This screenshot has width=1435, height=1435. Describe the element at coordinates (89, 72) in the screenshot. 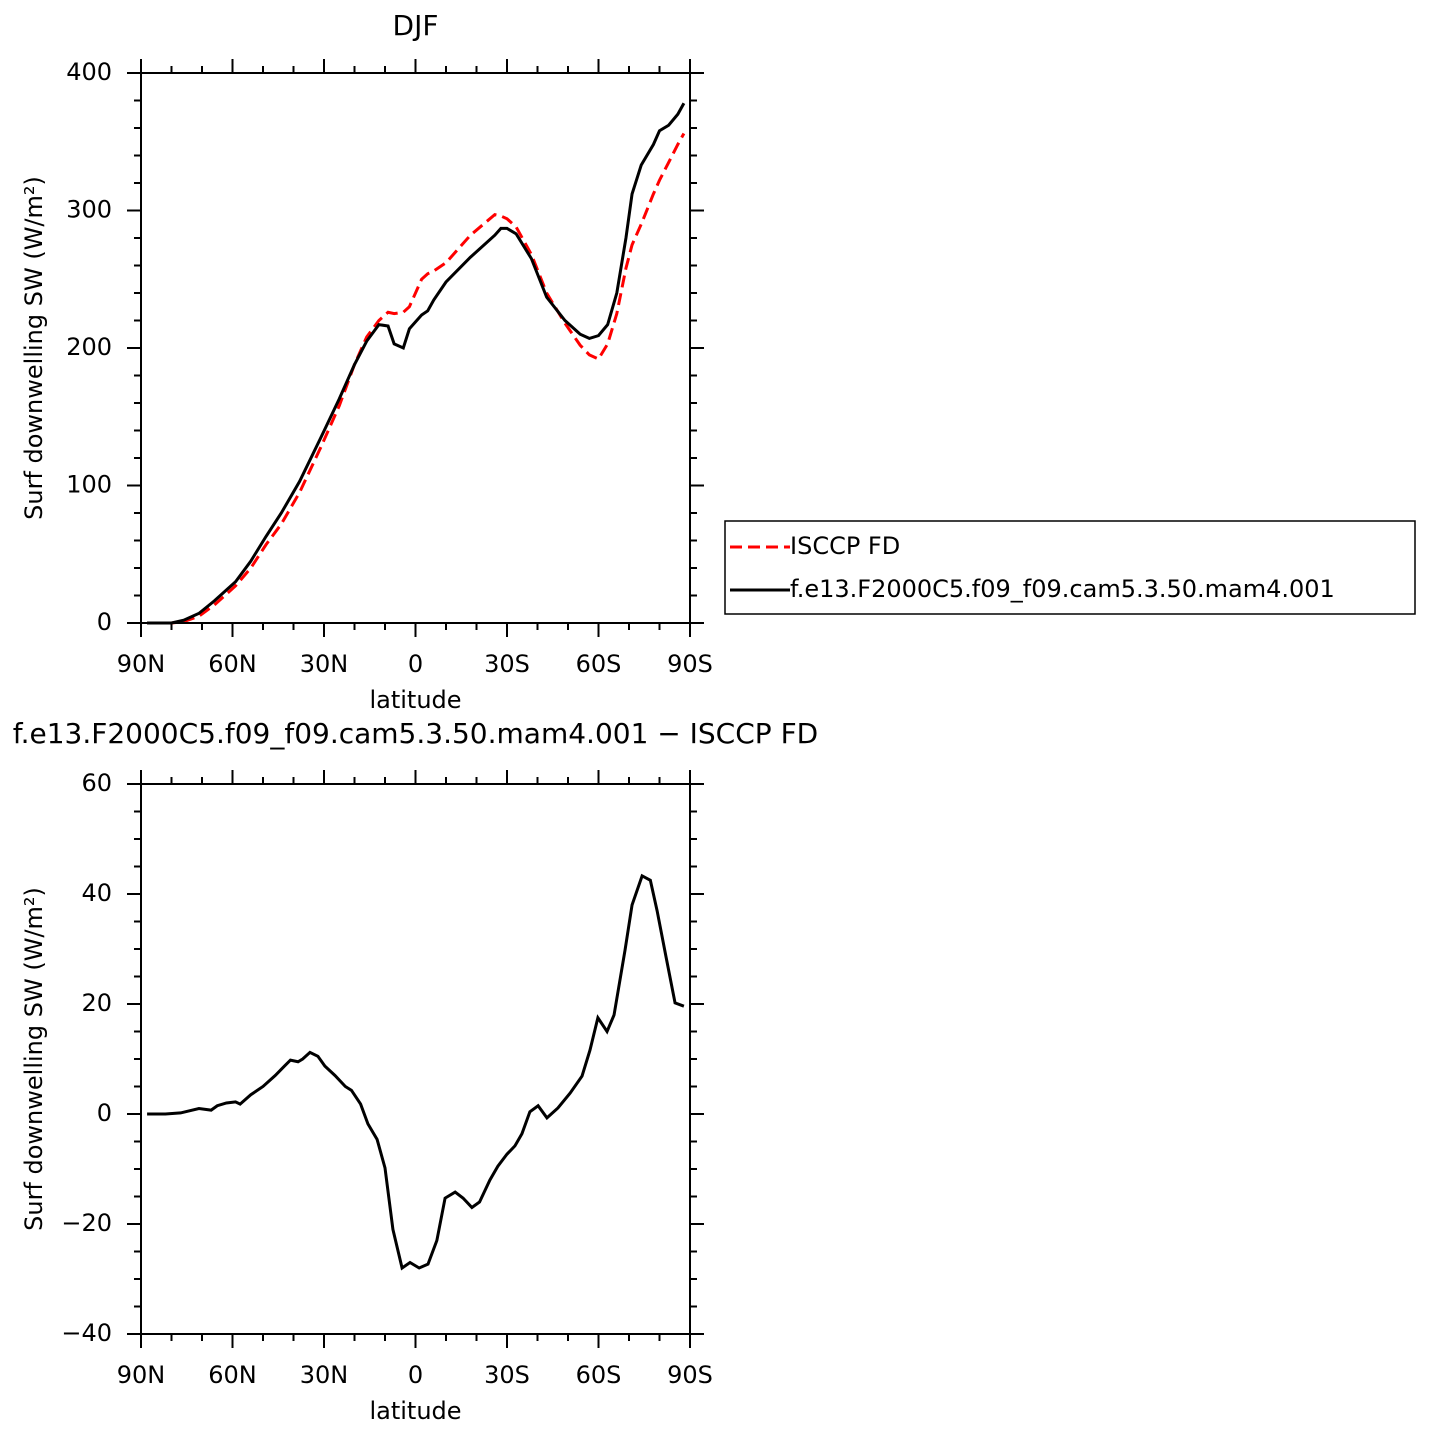

I see `y-tick-label: 400` at that location.